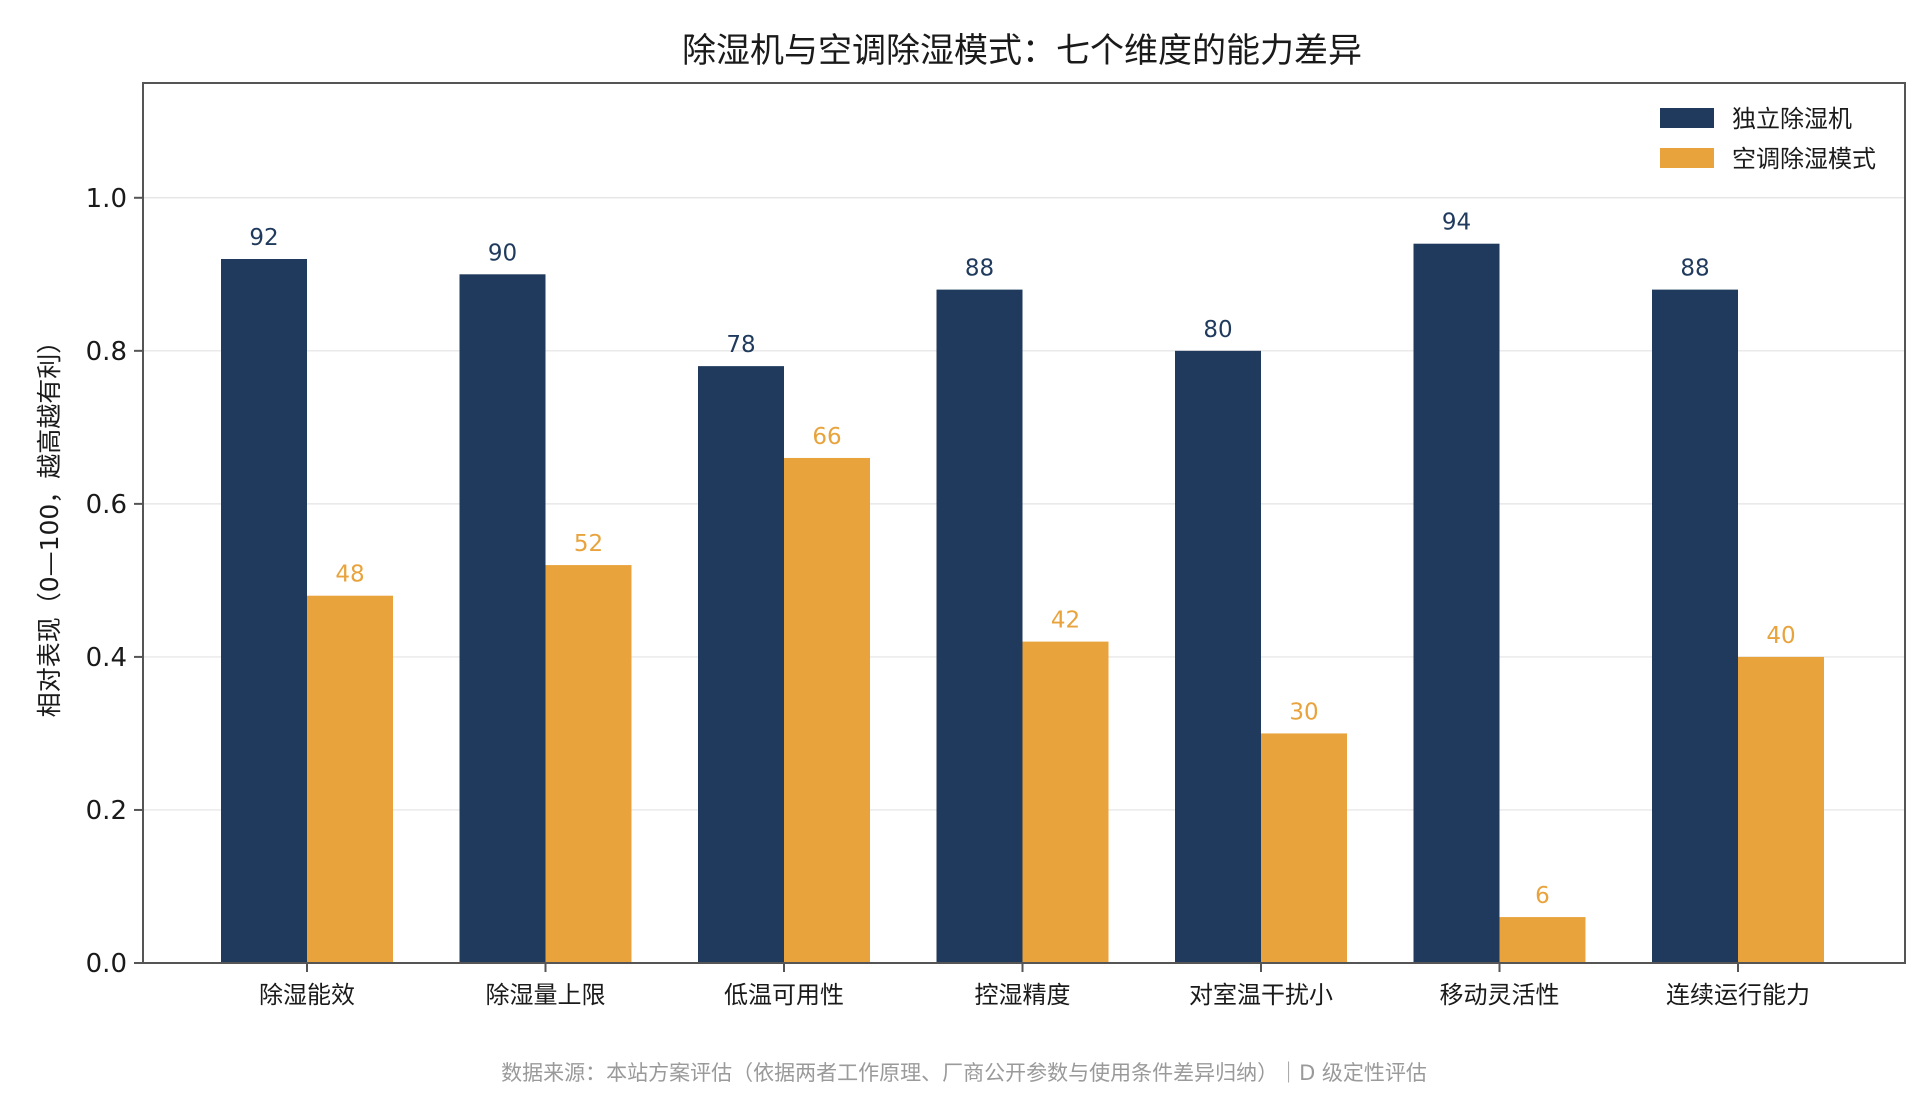  Describe the element at coordinates (263, 238) in the screenshot. I see `bar-value-label: 92` at that location.